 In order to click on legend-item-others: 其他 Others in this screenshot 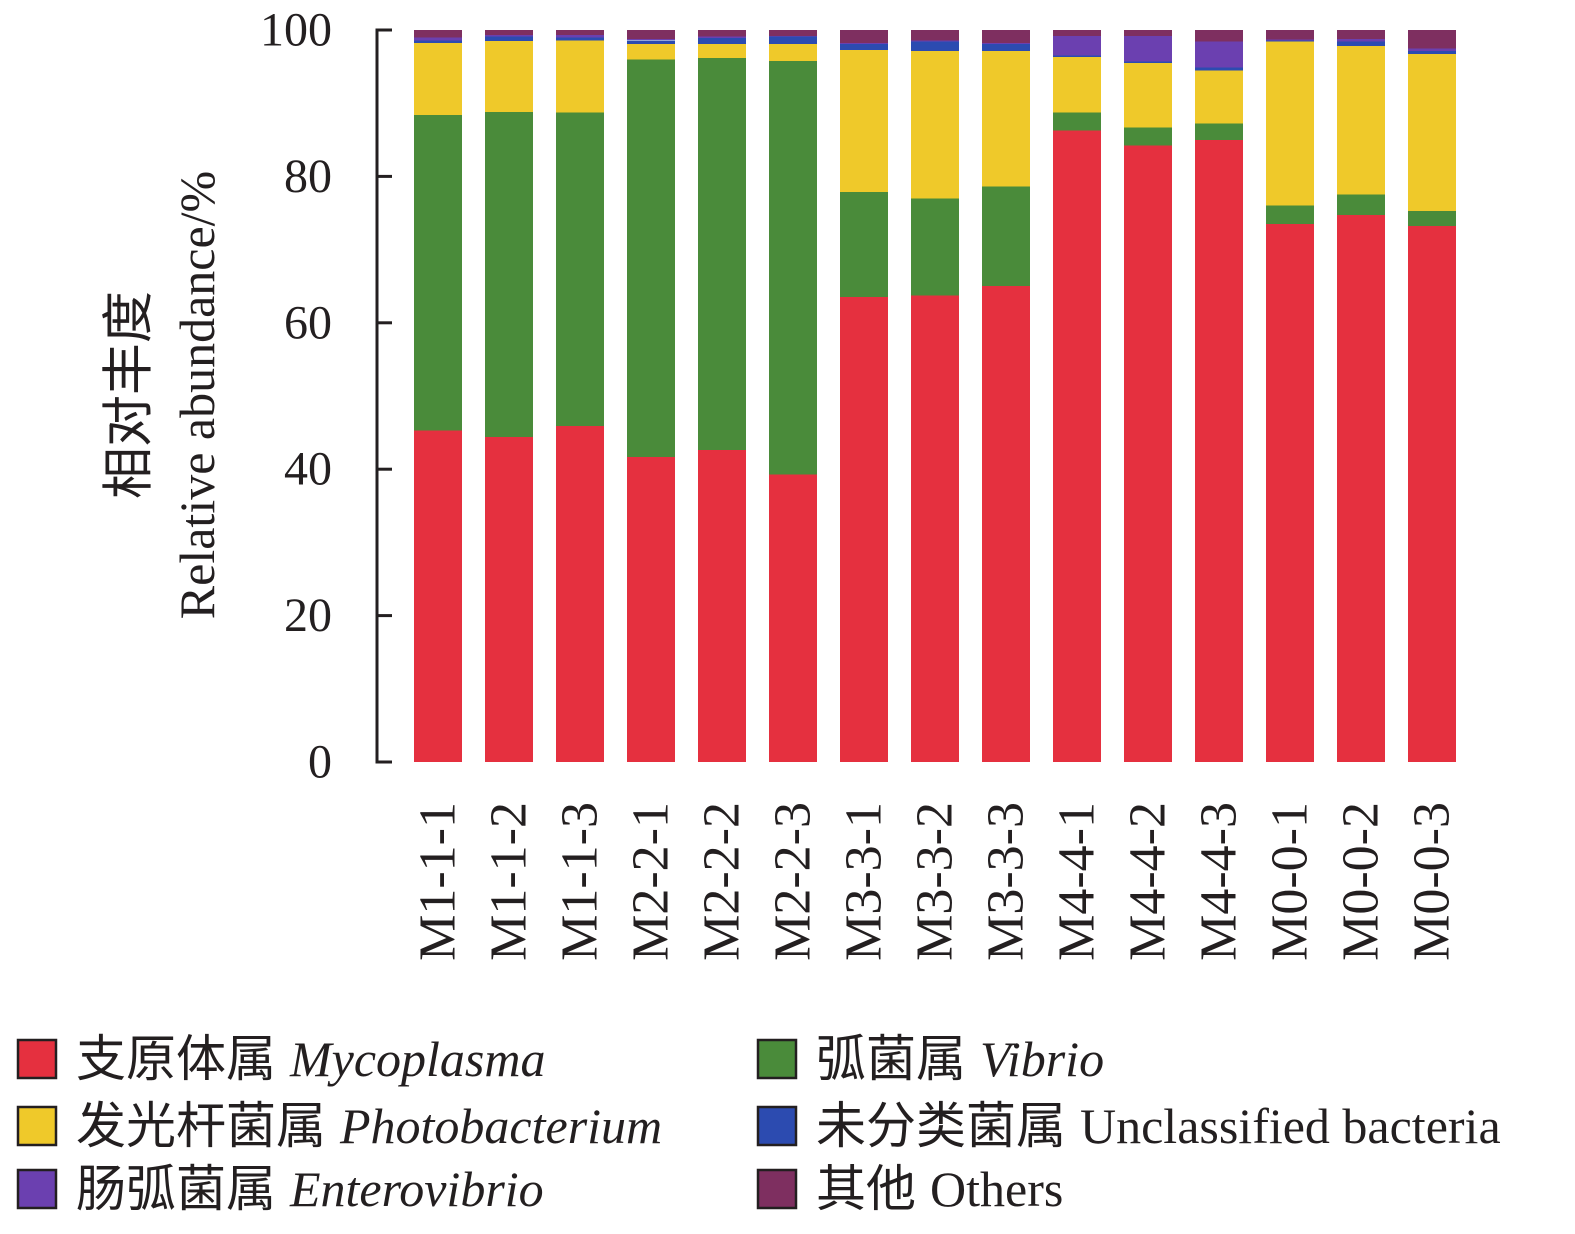, I will do `click(909, 1189)`.